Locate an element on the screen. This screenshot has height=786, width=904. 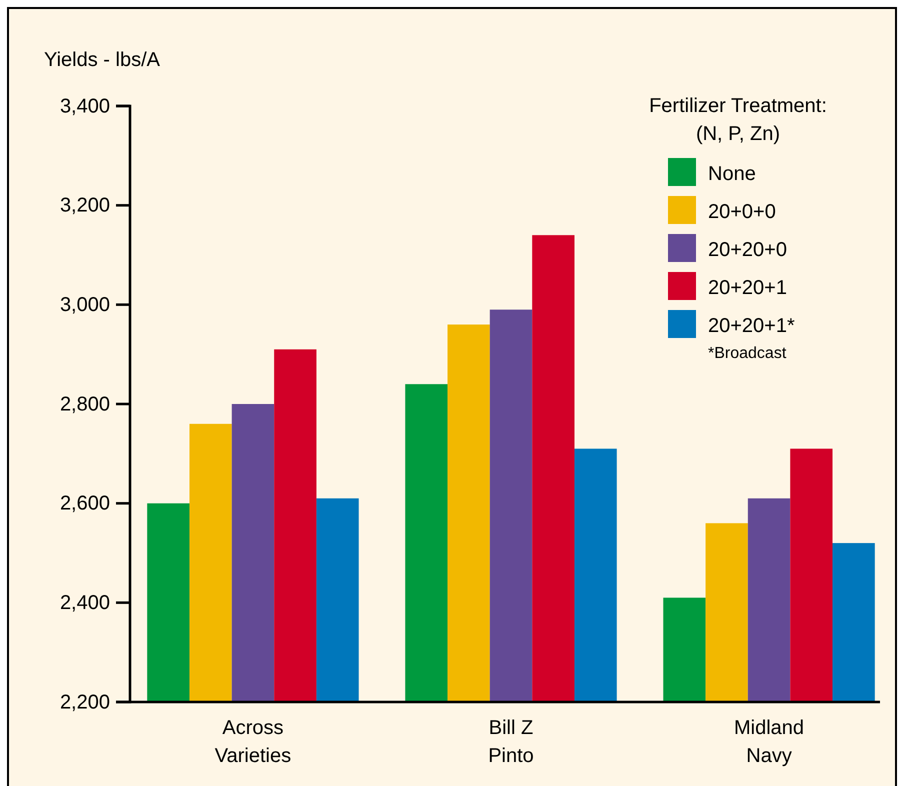
legend-label: 20+20+1 is located at coordinates (747, 288).